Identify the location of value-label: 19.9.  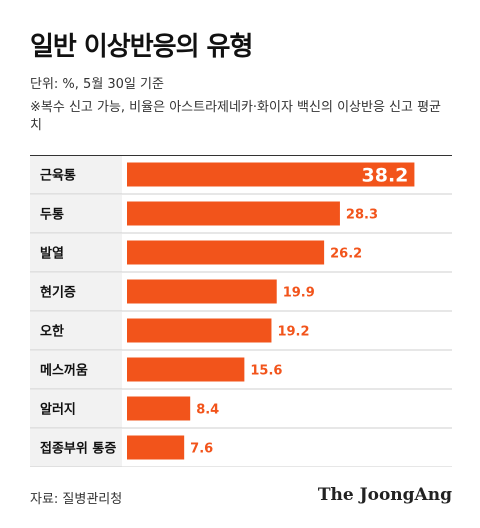
(299, 293).